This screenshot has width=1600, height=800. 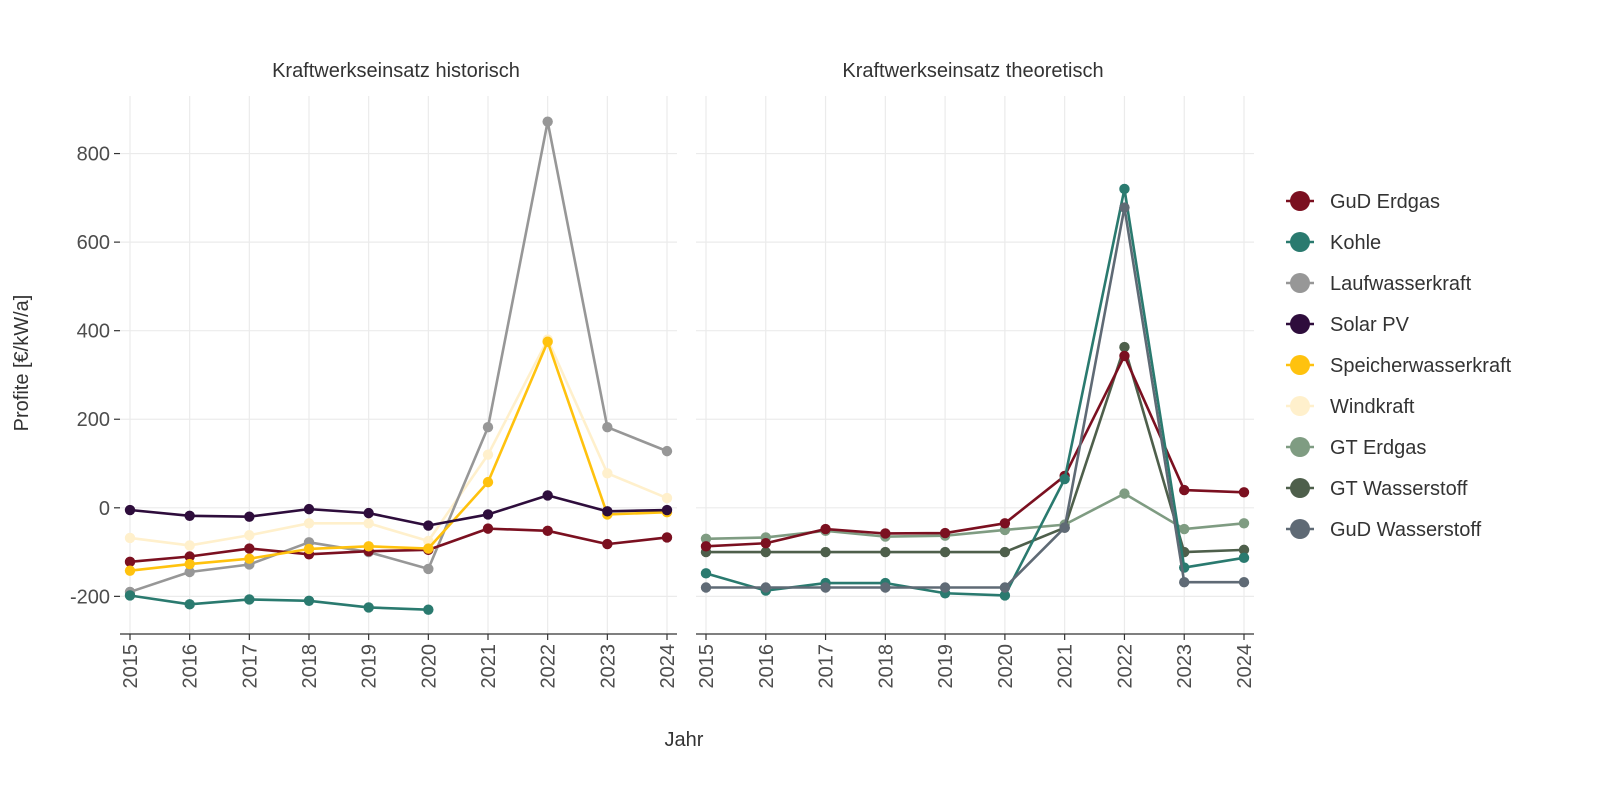 I want to click on legend-item-windkraft: Windkraft, so click(x=1350, y=407).